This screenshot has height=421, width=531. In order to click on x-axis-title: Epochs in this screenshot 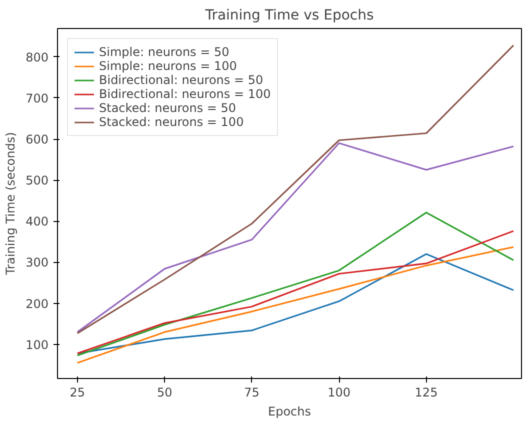, I will do `click(289, 411)`.